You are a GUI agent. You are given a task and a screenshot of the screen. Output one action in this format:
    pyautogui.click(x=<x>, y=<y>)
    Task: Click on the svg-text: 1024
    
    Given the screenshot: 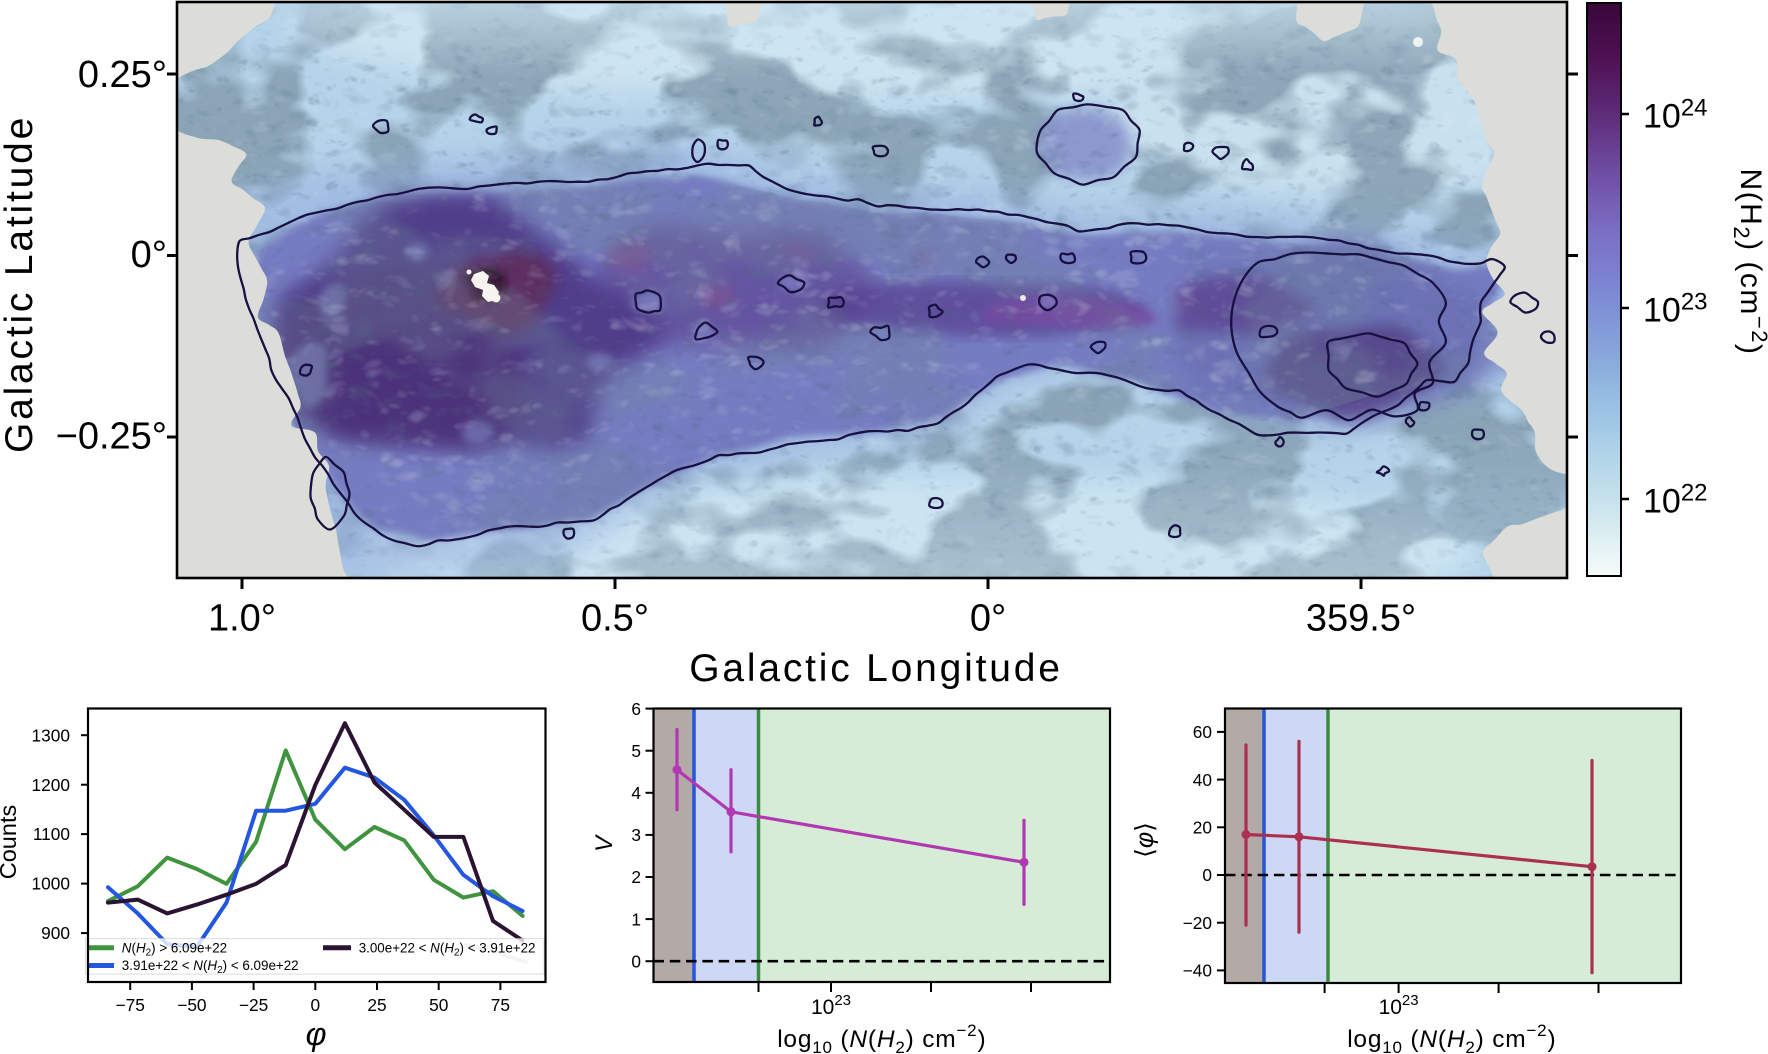 What is the action you would take?
    pyautogui.click(x=1675, y=114)
    